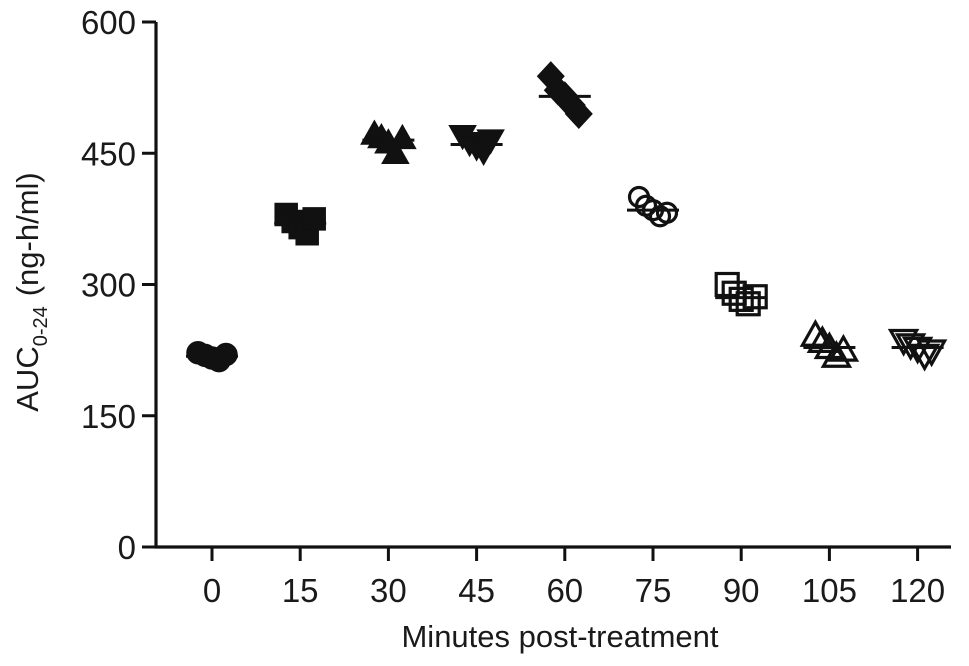 The width and height of the screenshot is (969, 666). I want to click on y-axis-title: AUC0-24 (ng-h/ml), so click(31, 292).